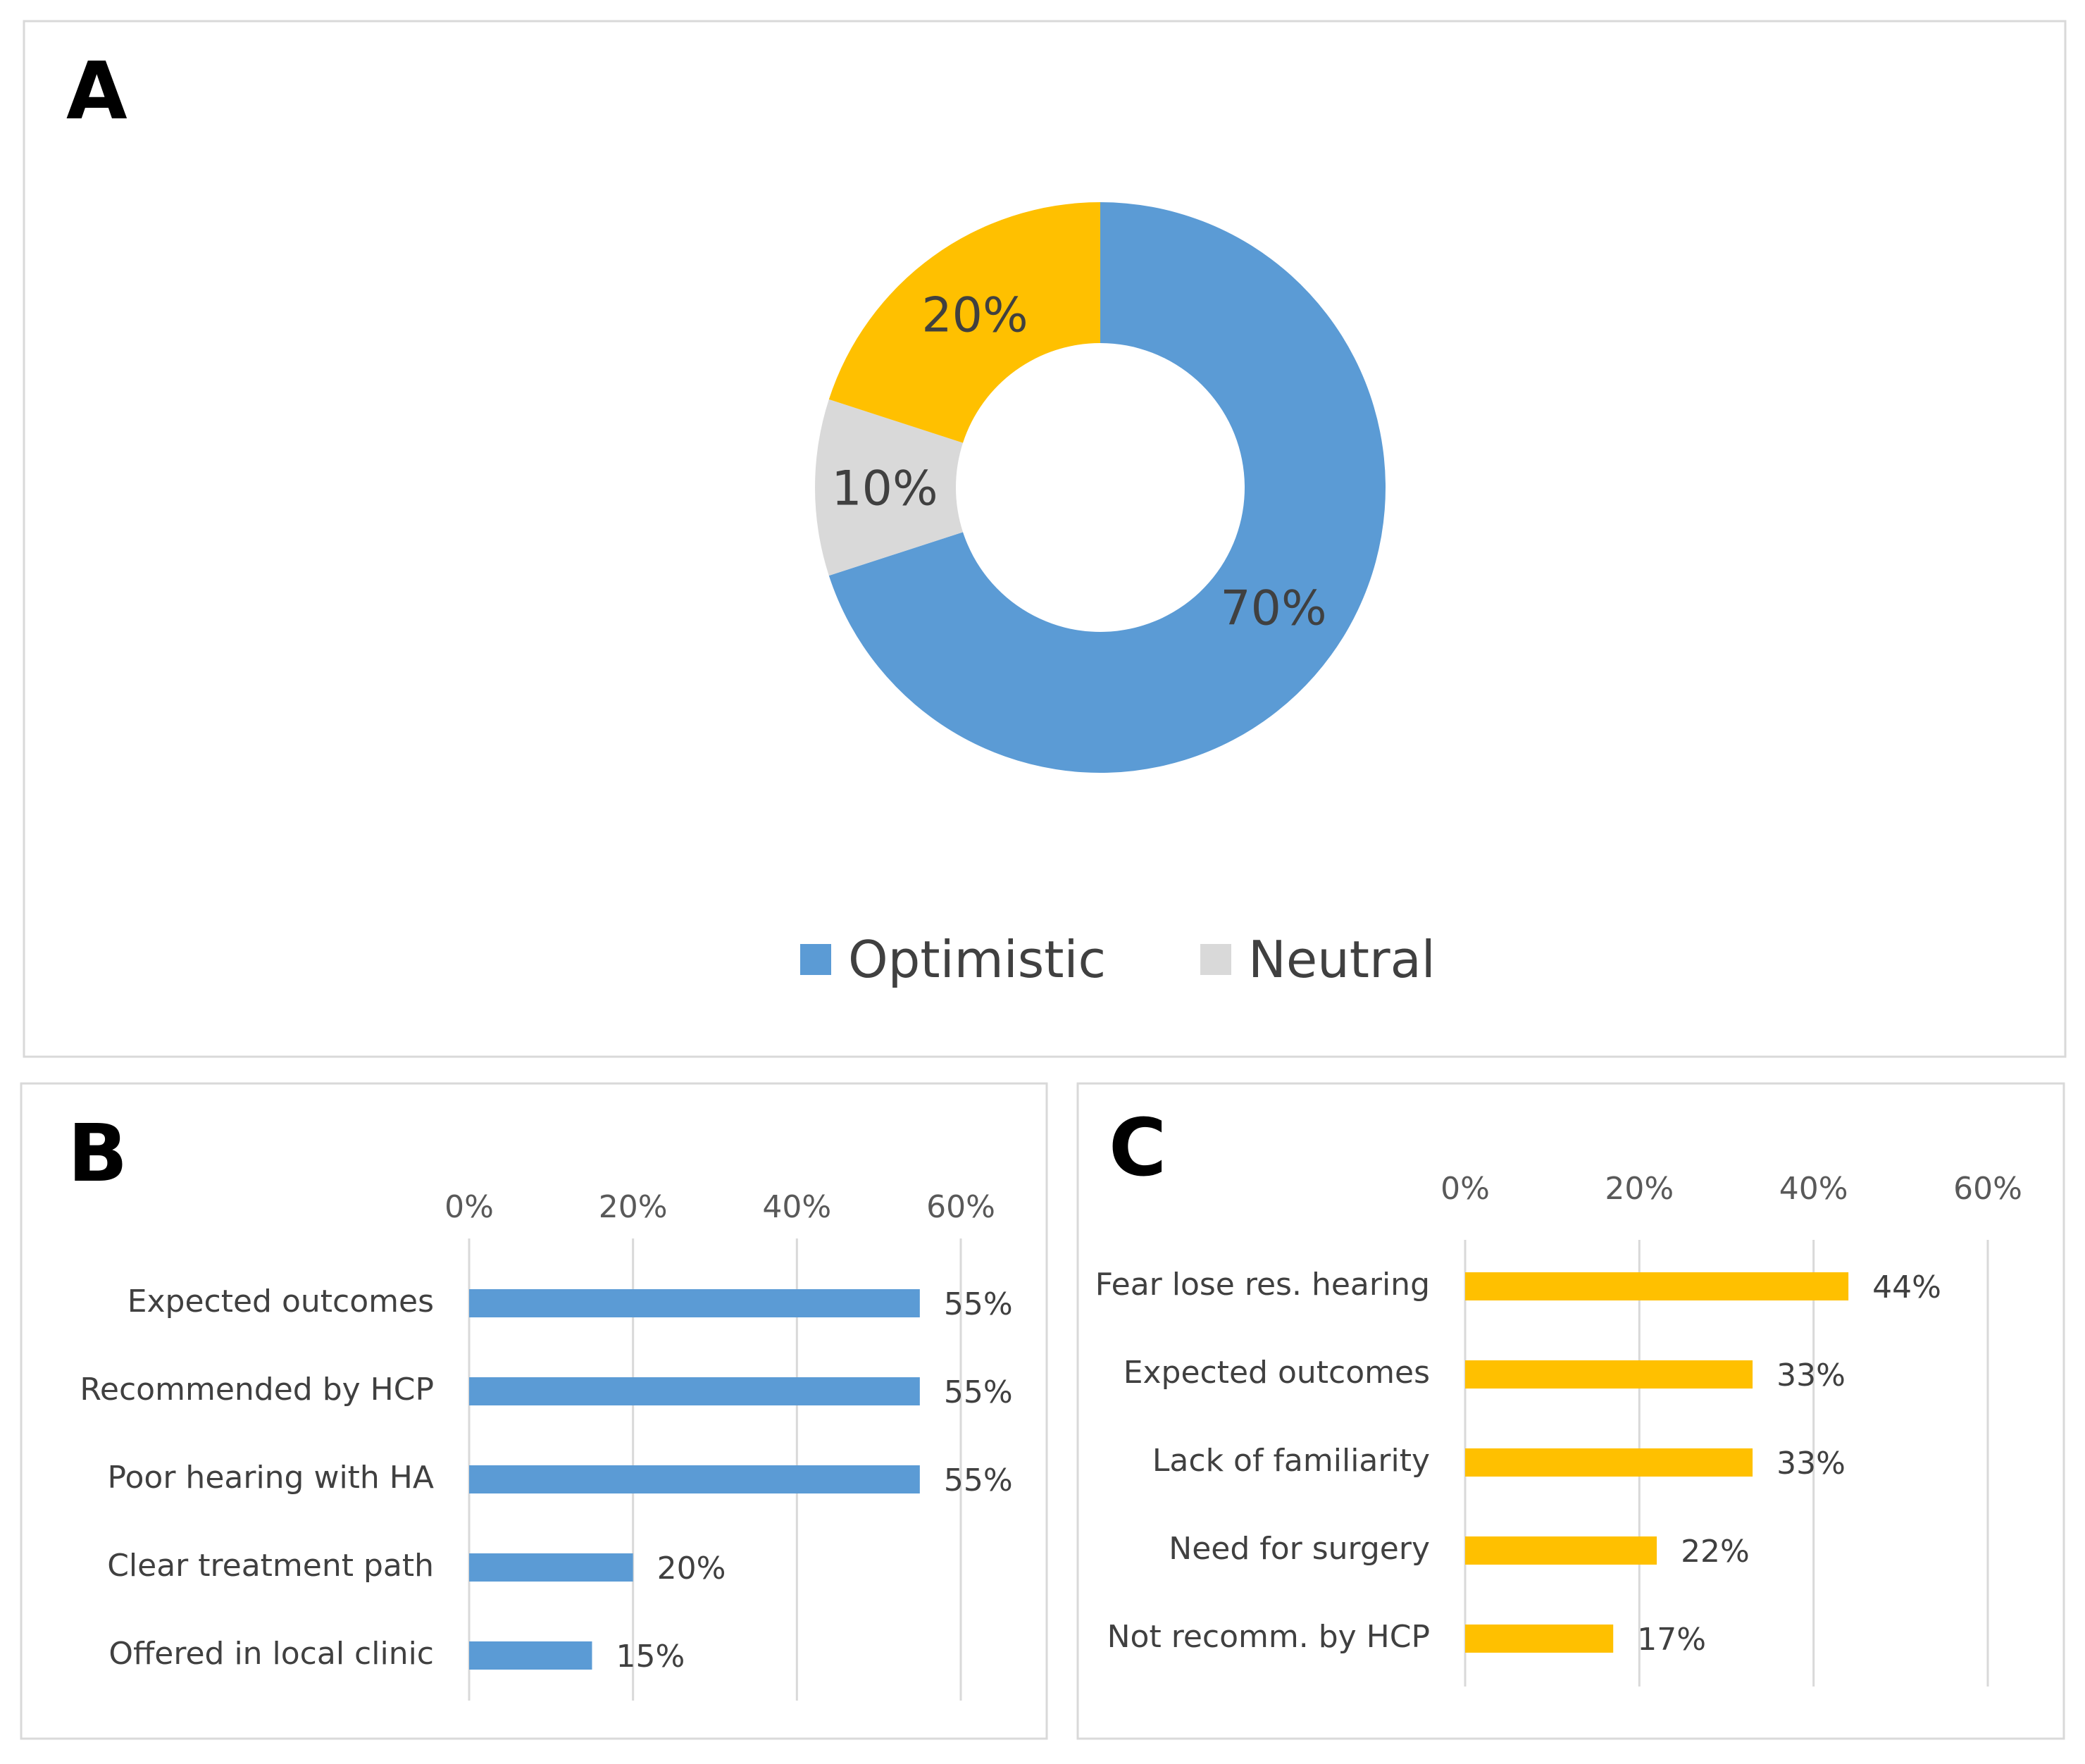  What do you see at coordinates (1715, 1552) in the screenshot?
I see `value-label: 22%` at bounding box center [1715, 1552].